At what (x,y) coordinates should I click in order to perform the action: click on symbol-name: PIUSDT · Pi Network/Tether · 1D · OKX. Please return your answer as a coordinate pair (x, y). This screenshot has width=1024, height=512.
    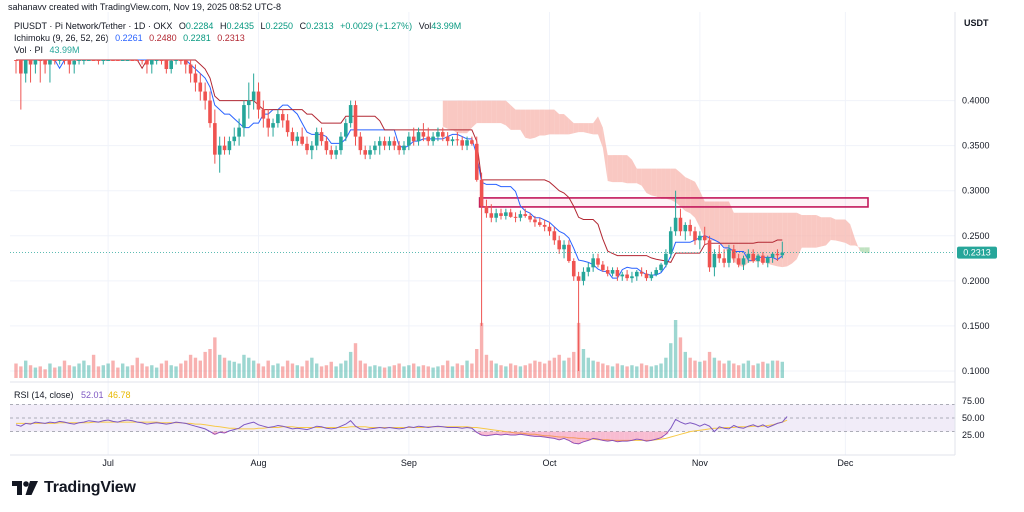
    Looking at the image, I should click on (93, 26).